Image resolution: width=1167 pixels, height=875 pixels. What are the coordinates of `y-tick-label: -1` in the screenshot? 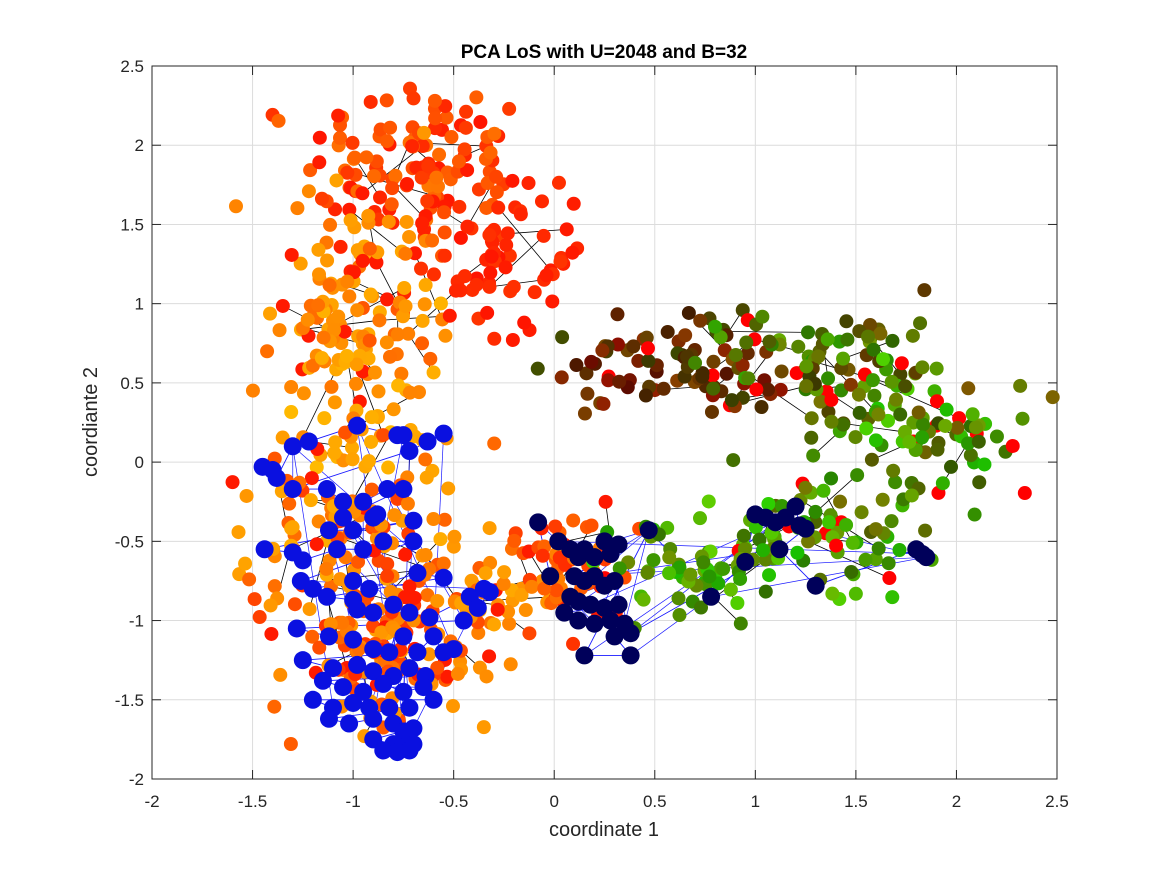 It's located at (136, 621).